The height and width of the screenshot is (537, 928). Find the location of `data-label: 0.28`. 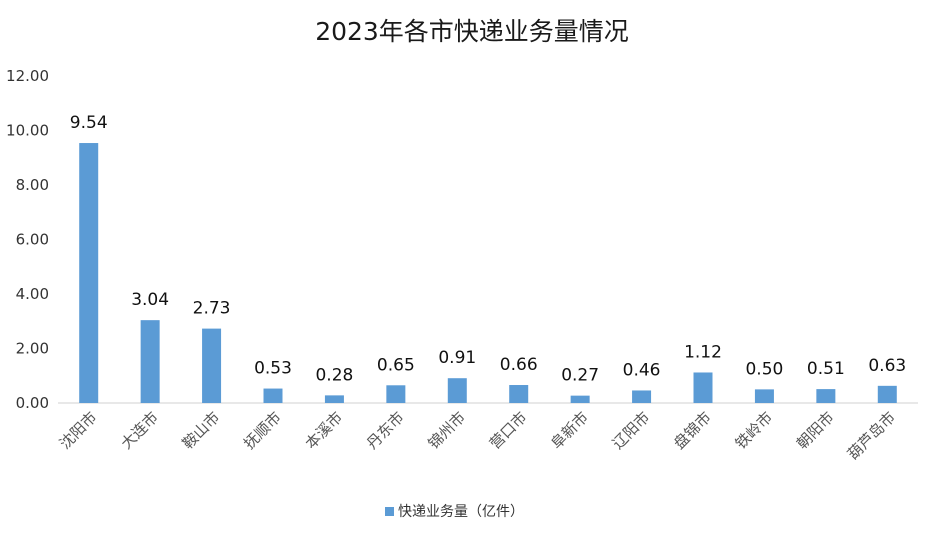

data-label: 0.28 is located at coordinates (334, 375).